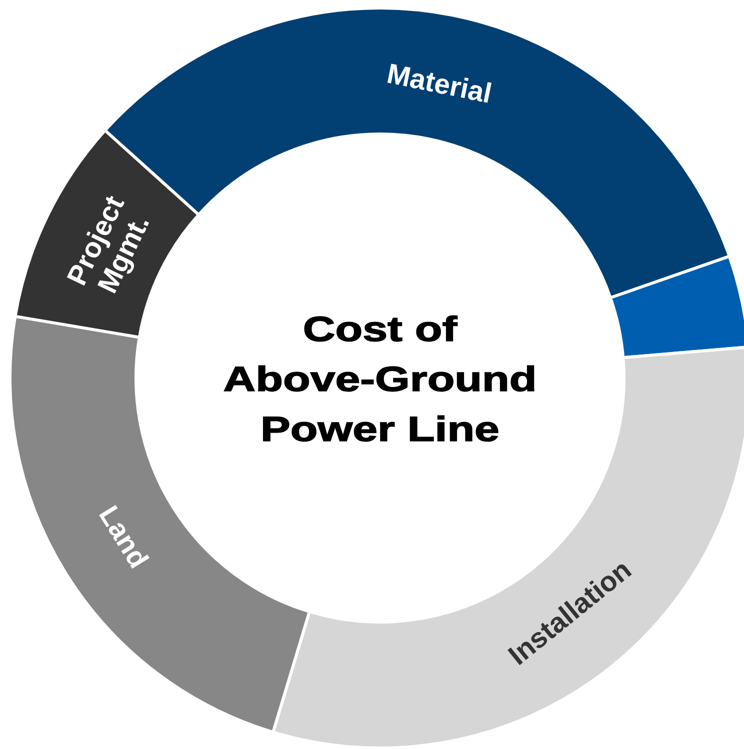 Image resolution: width=744 pixels, height=749 pixels. I want to click on text: Cost of Above-Ground Power Line, so click(380, 379).